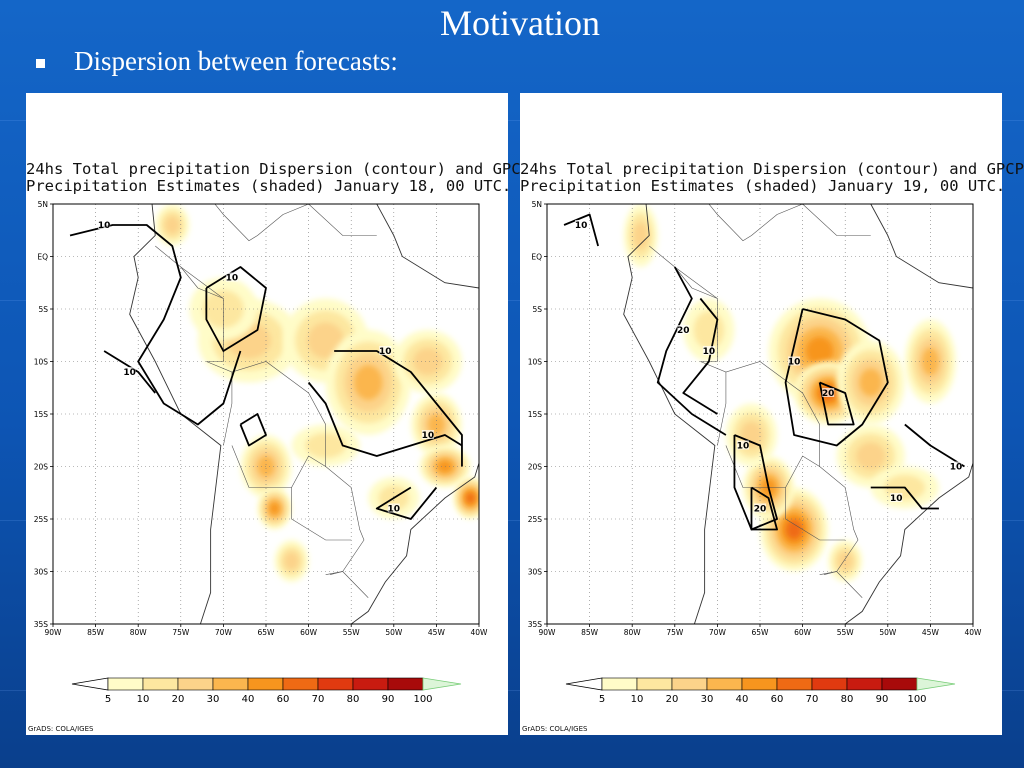 The width and height of the screenshot is (1024, 768). I want to click on lon-tick-label: 75W, so click(675, 632).